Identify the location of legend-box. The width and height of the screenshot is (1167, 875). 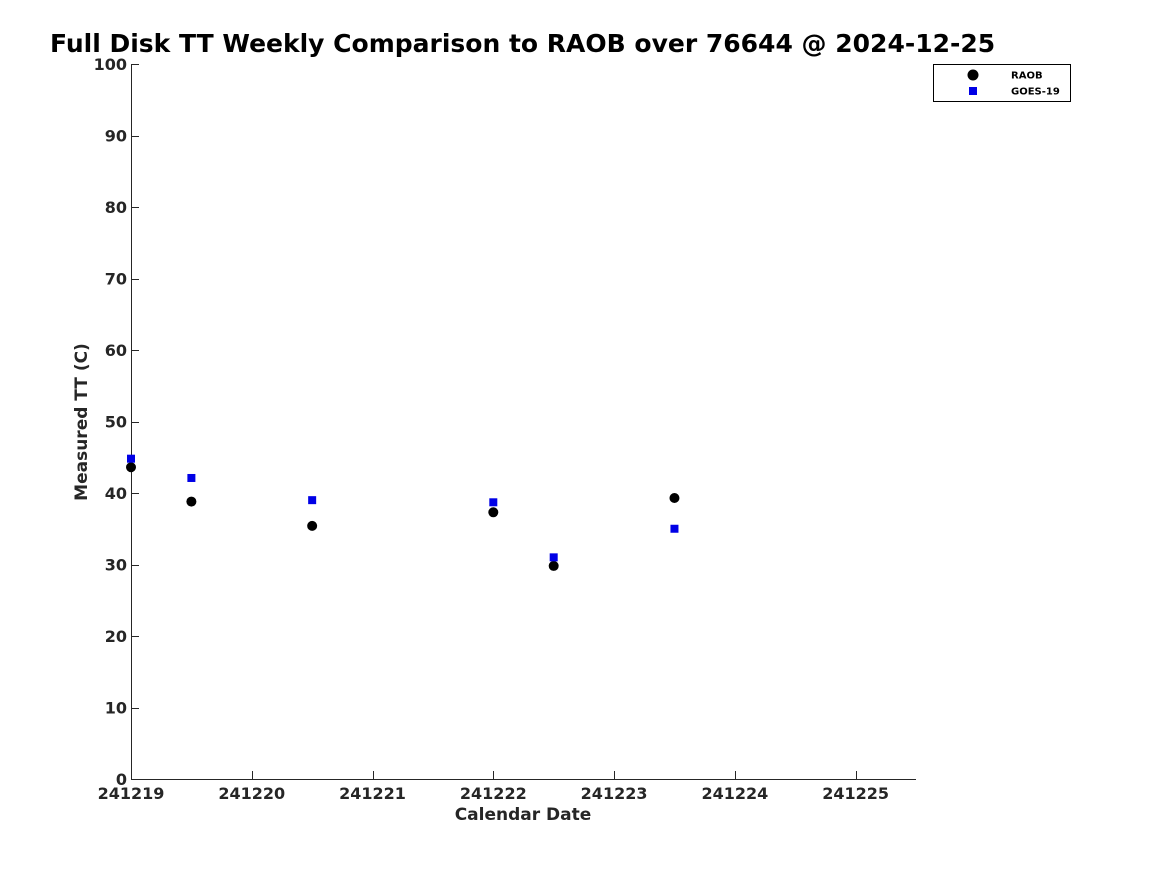
(1002, 83).